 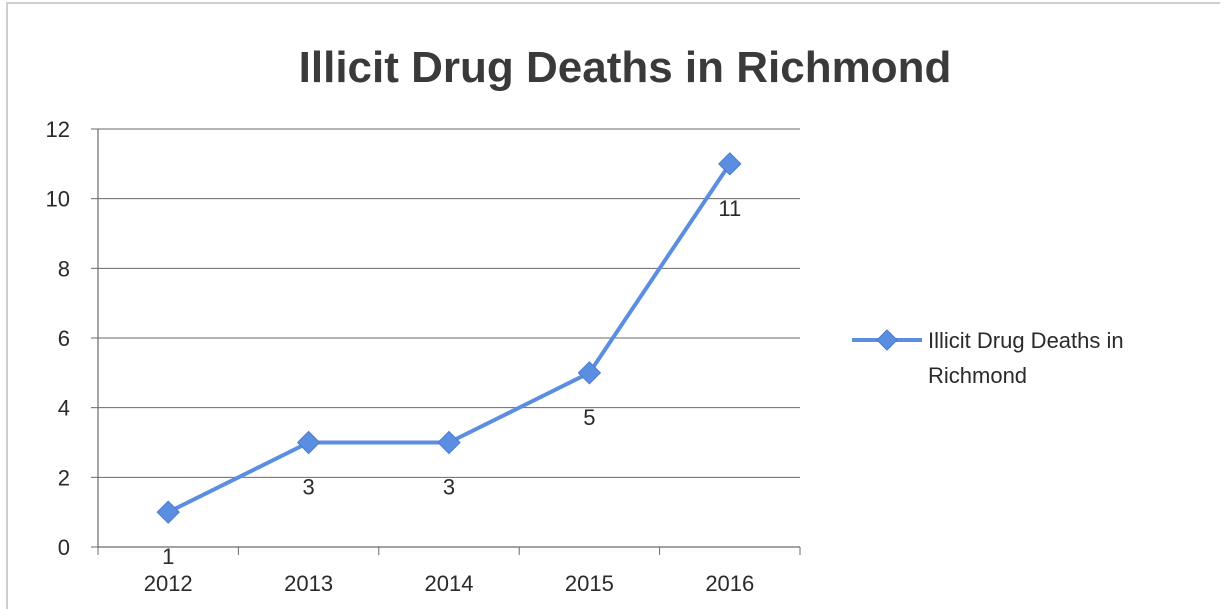 I want to click on legend-label: Illicit Drug Deaths in, so click(x=1026, y=340).